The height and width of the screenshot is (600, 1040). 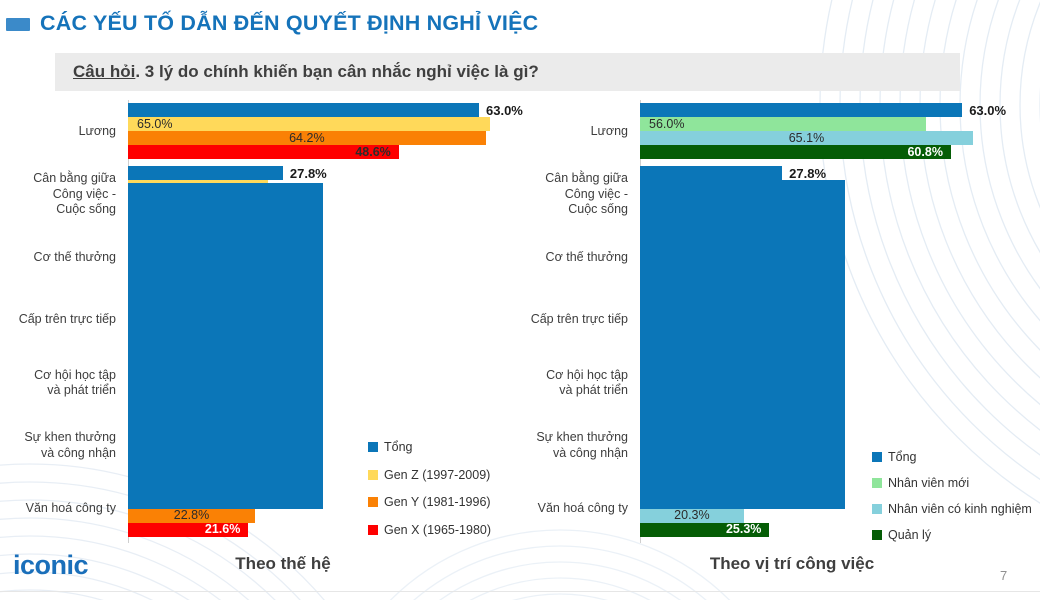 What do you see at coordinates (437, 502) in the screenshot?
I see `legend-label: Gen Y (1981-1996)` at bounding box center [437, 502].